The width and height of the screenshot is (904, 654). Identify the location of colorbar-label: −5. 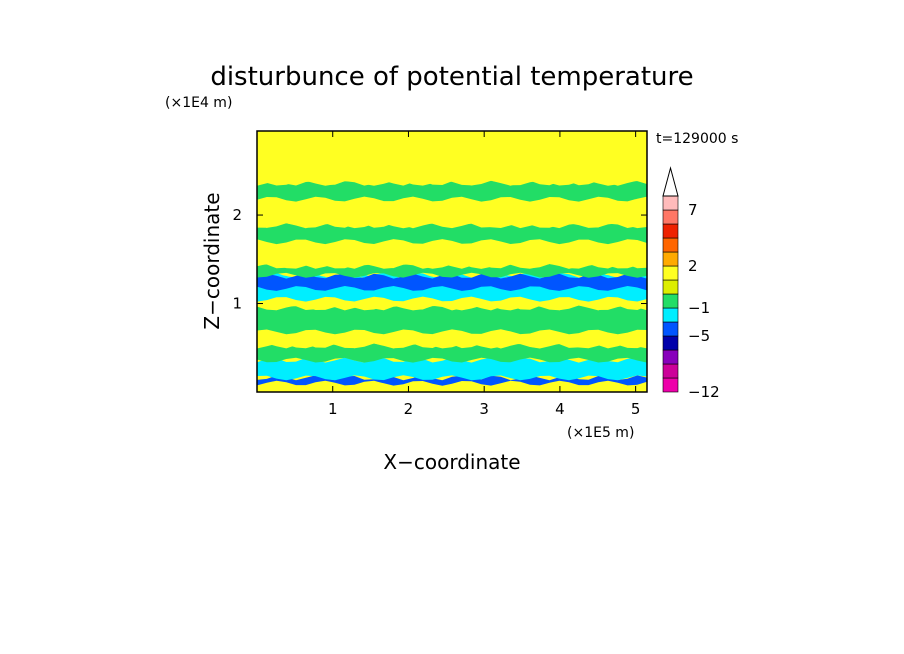
(699, 336).